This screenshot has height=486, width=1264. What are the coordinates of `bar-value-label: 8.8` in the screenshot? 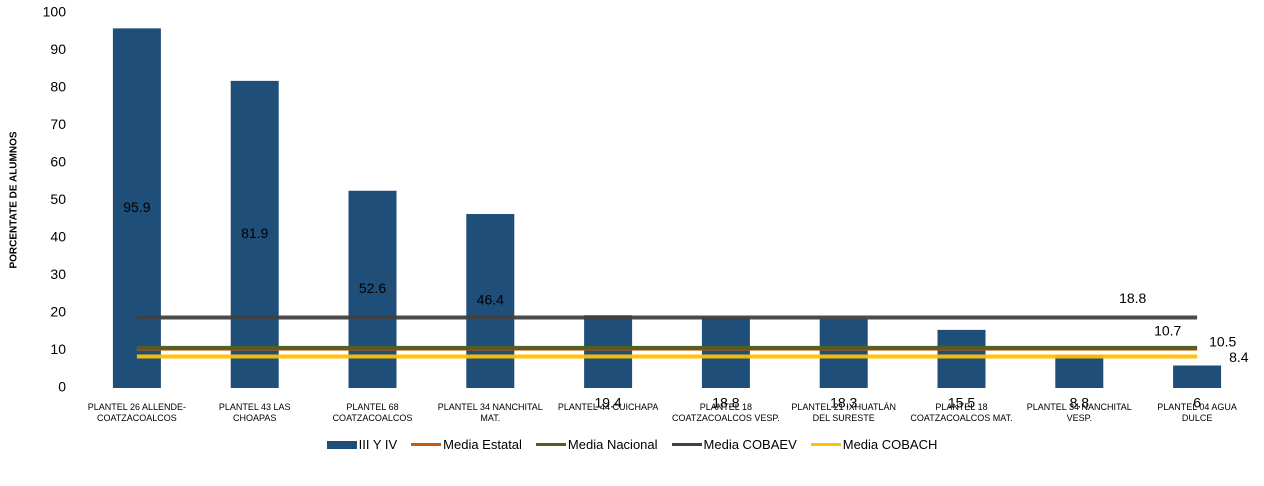 It's located at (1080, 403).